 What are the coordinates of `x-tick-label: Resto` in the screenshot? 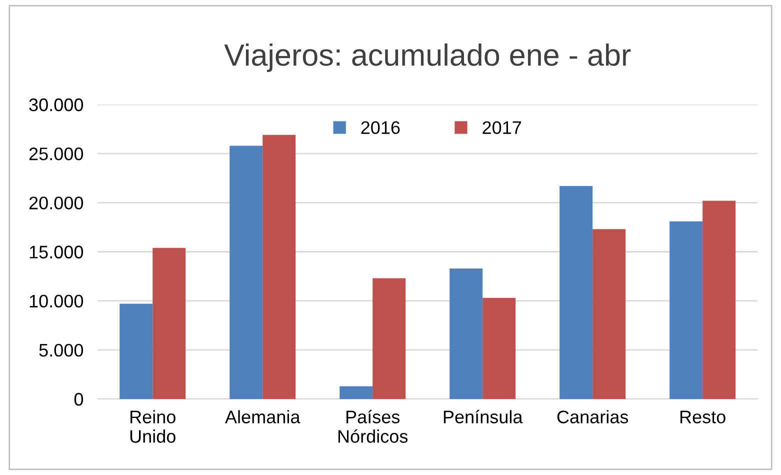 It's located at (703, 417).